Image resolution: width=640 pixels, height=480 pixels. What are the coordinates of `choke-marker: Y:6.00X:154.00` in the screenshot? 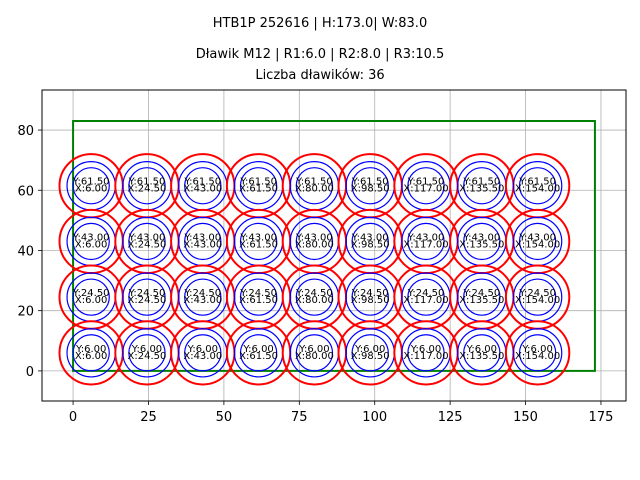 It's located at (537, 353).